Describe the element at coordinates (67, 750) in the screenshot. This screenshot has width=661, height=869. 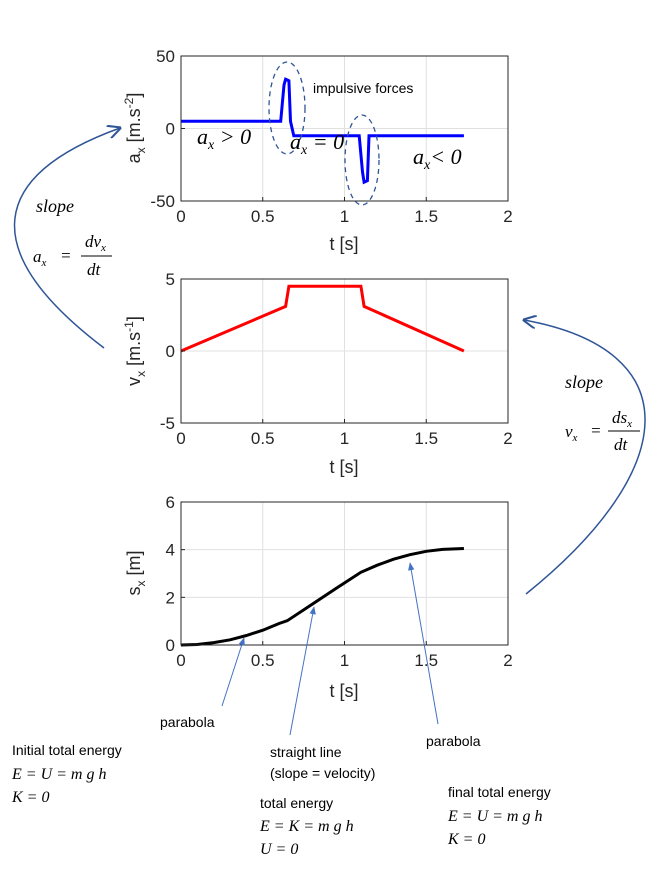
I see `svg-text: Initial total energy` at that location.